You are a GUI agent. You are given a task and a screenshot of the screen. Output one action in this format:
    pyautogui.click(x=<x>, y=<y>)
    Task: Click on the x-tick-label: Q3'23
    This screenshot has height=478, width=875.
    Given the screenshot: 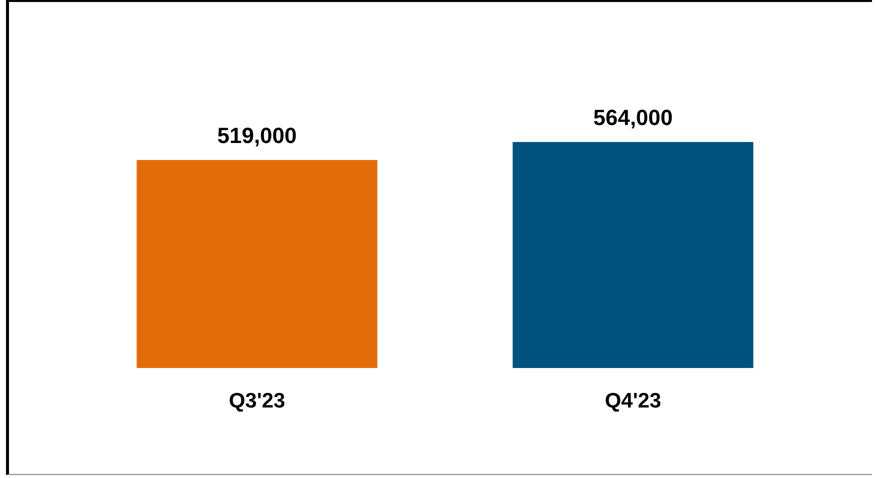 What is the action you would take?
    pyautogui.click(x=257, y=401)
    